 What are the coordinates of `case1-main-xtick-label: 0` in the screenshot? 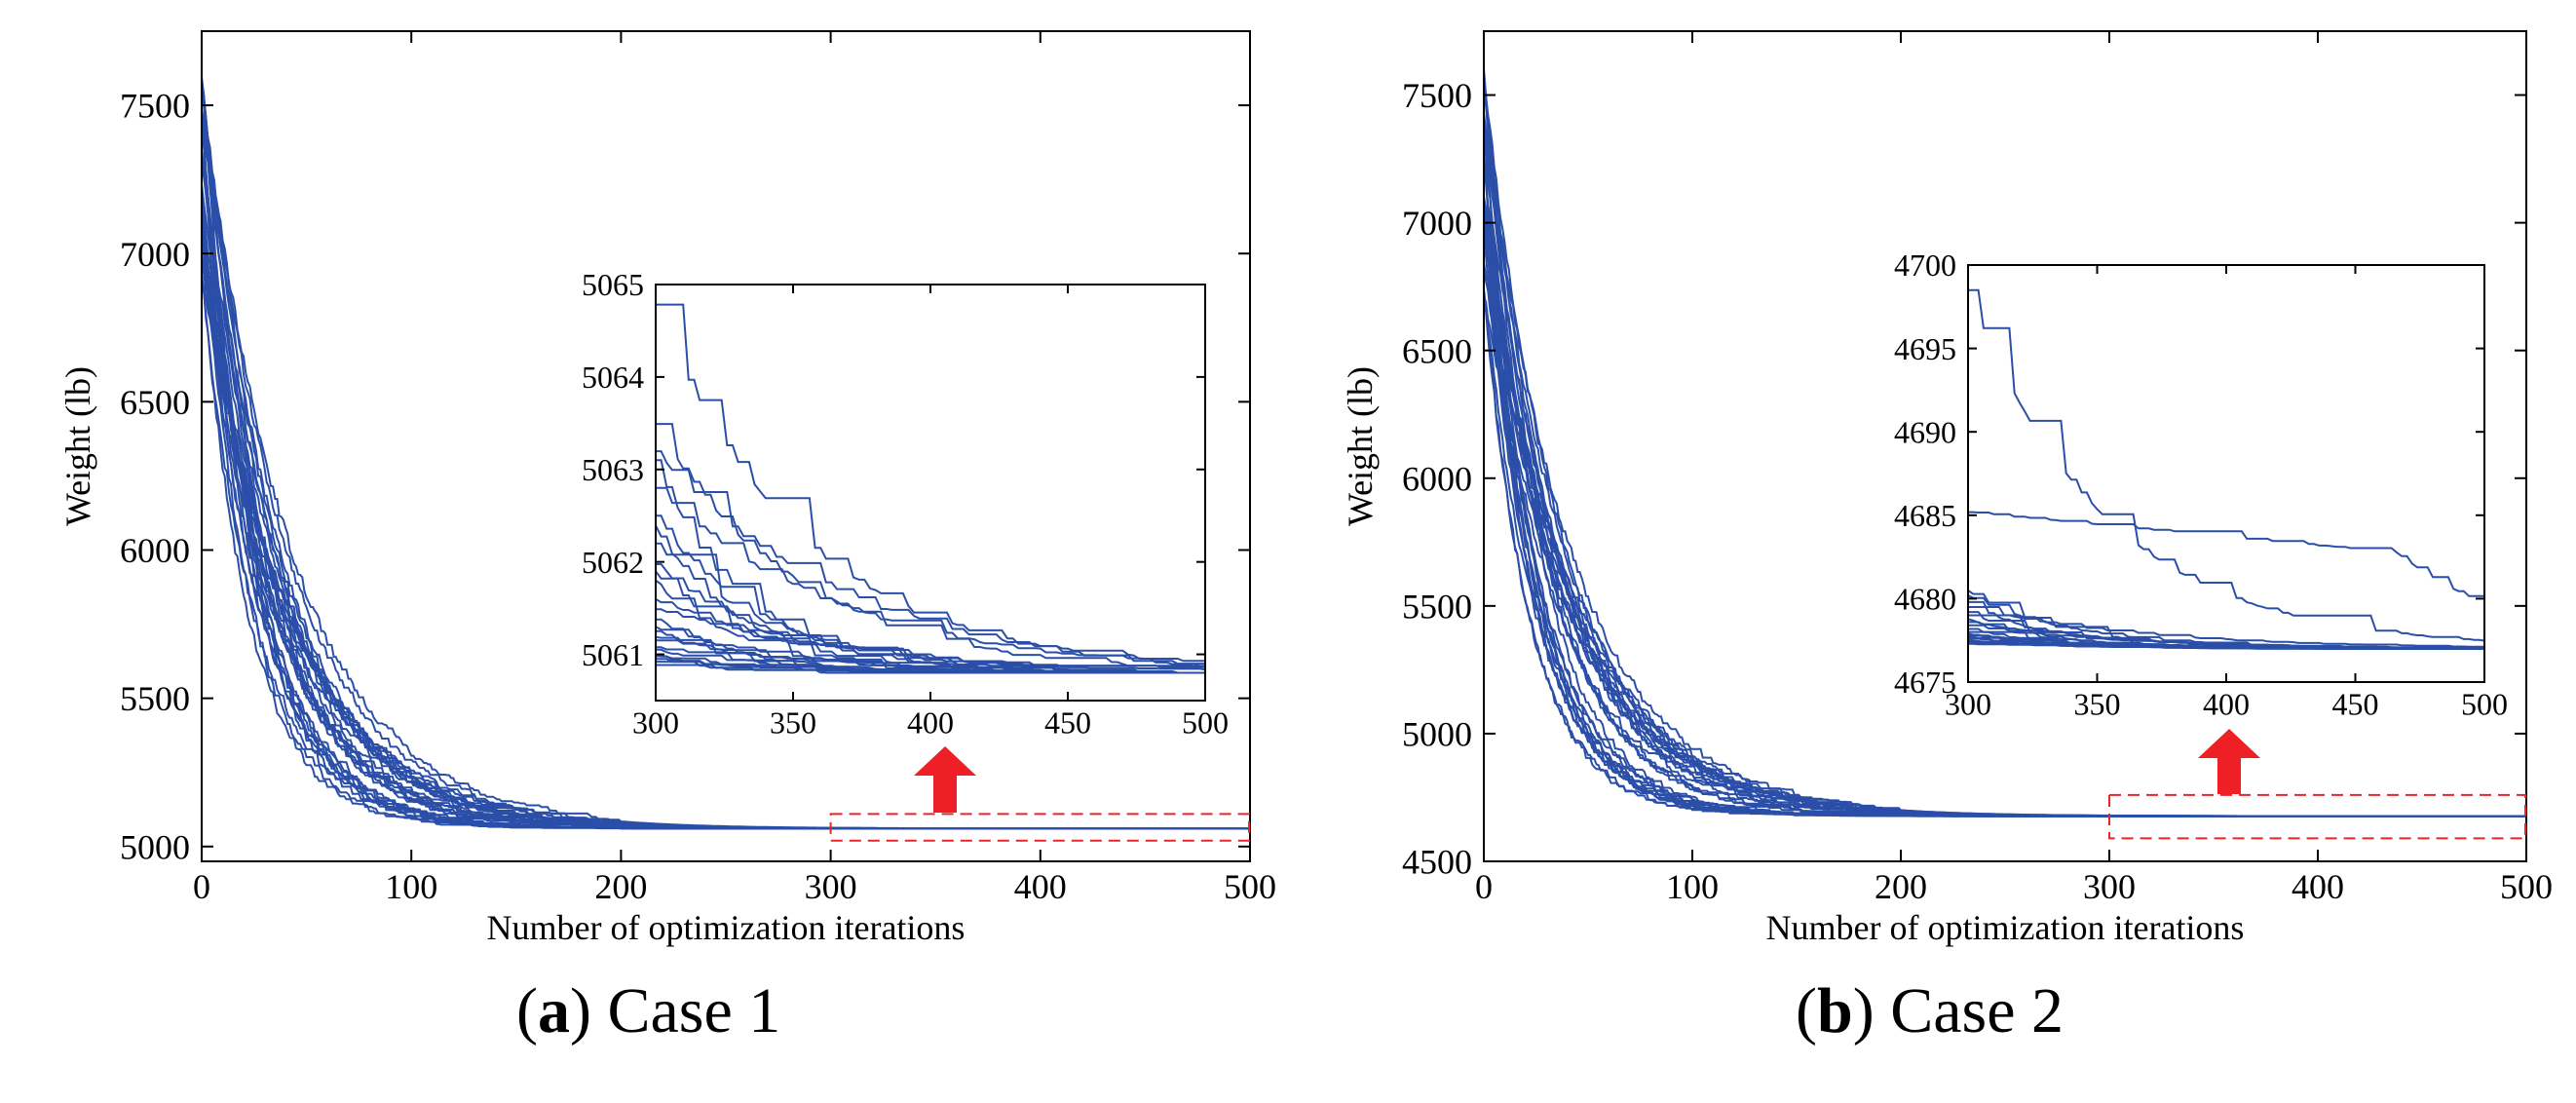 It's located at (201, 886).